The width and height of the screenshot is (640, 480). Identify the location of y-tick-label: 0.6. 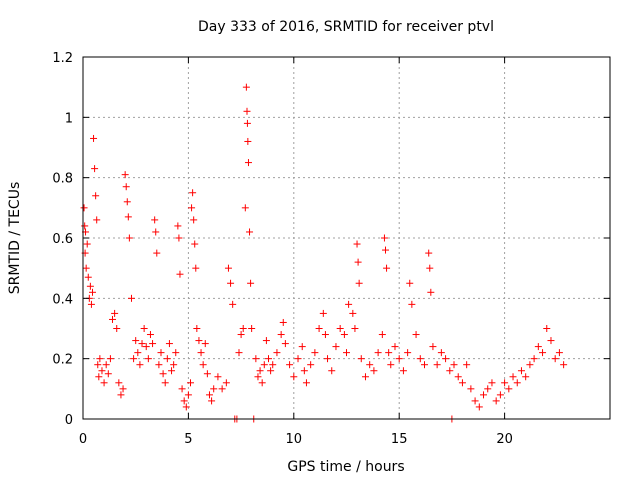
(62, 239).